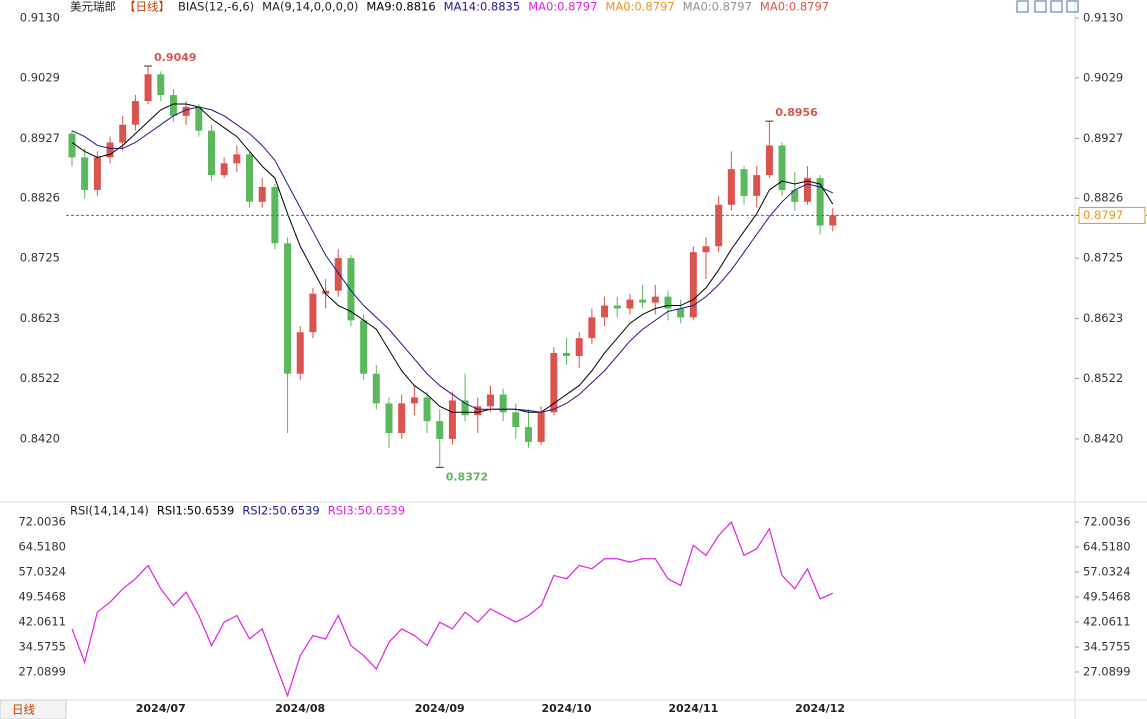 Image resolution: width=1147 pixels, height=719 pixels. I want to click on y-tick-label-left: 64.5180, so click(42, 547).